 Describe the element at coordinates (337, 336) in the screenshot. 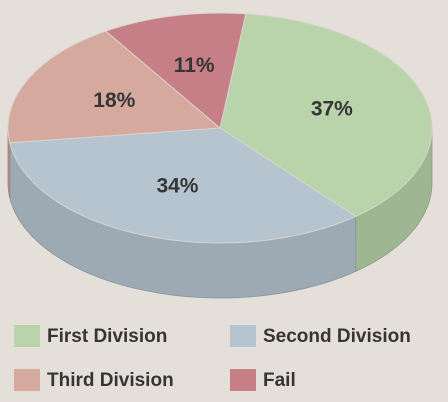

I see `legend-label: Second Division` at that location.